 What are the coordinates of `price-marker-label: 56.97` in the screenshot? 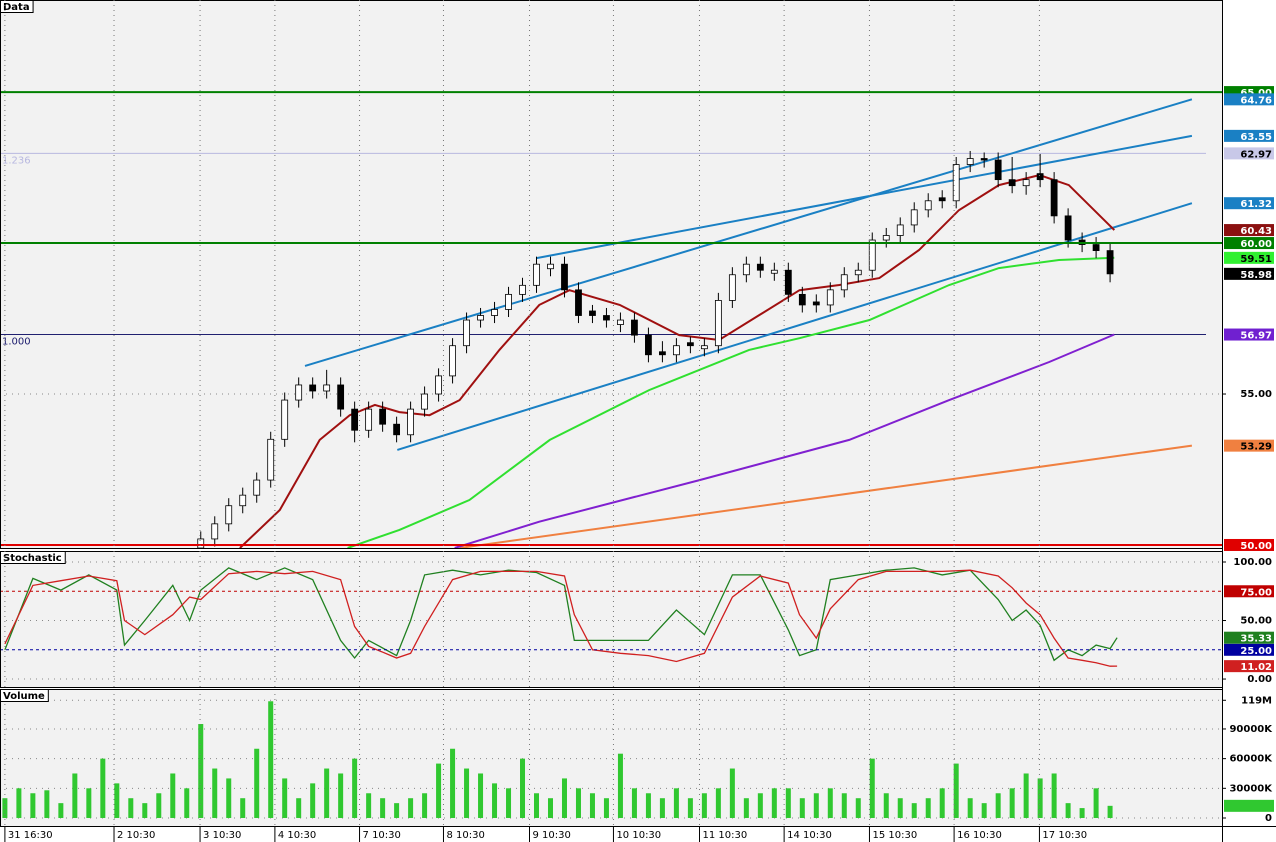 It's located at (1256, 336).